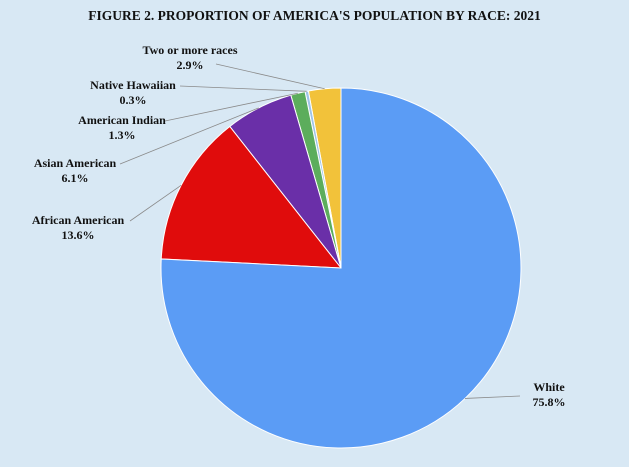 The width and height of the screenshot is (629, 467). What do you see at coordinates (75, 178) in the screenshot?
I see `slice-value-label: 6.1%` at bounding box center [75, 178].